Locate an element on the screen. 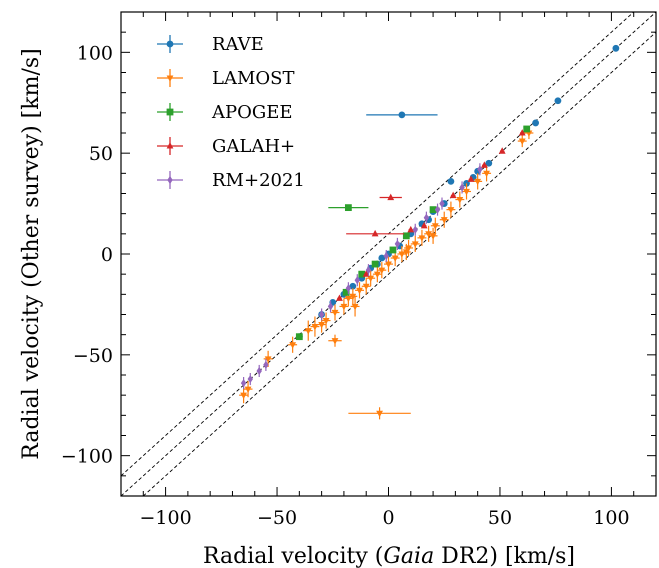 The height and width of the screenshot is (568, 659). legend-marker is located at coordinates (170, 112).